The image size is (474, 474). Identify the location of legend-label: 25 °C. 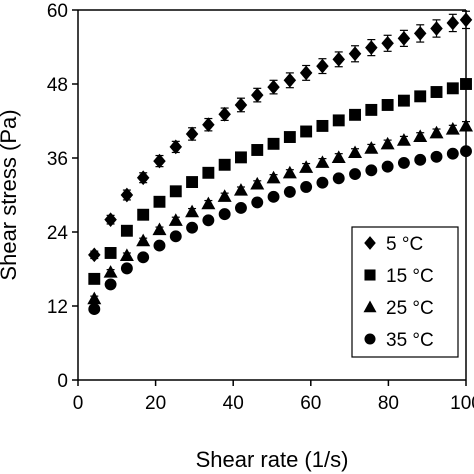
(410, 308).